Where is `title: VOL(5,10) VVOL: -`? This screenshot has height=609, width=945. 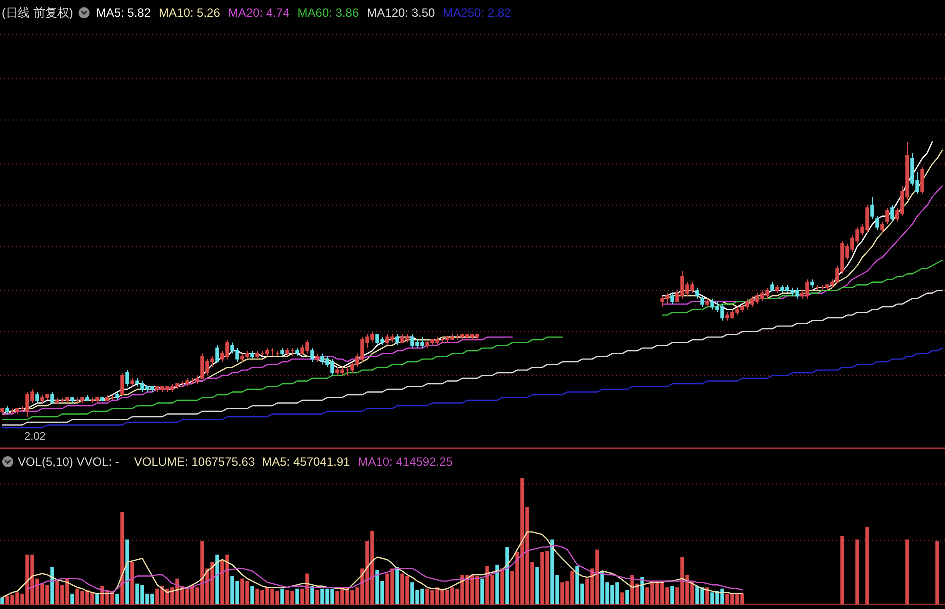 title: VOL(5,10) VVOL: - is located at coordinates (69, 462).